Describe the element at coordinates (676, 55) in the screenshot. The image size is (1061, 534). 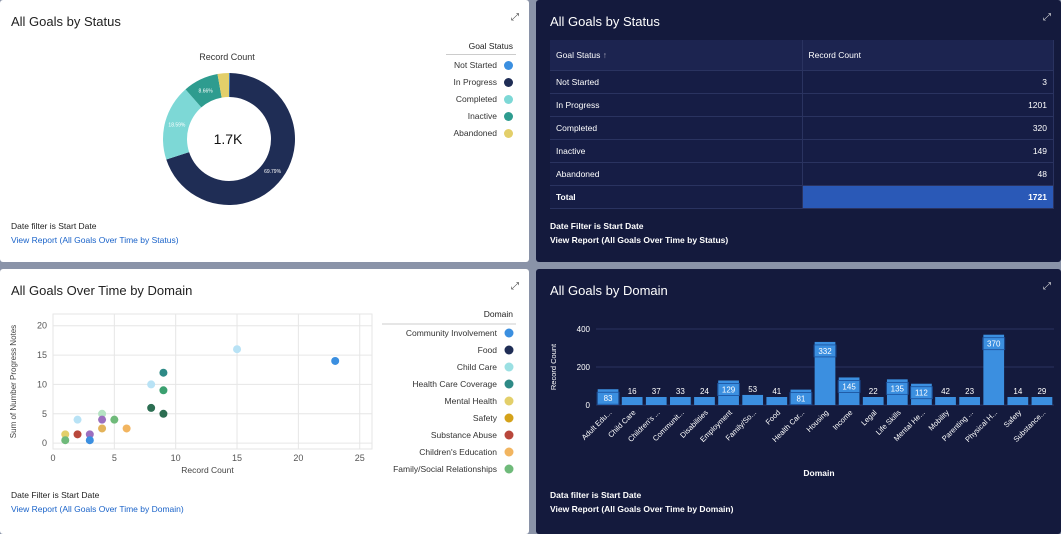
I see `column-header-status: Goal Status ↑` at that location.